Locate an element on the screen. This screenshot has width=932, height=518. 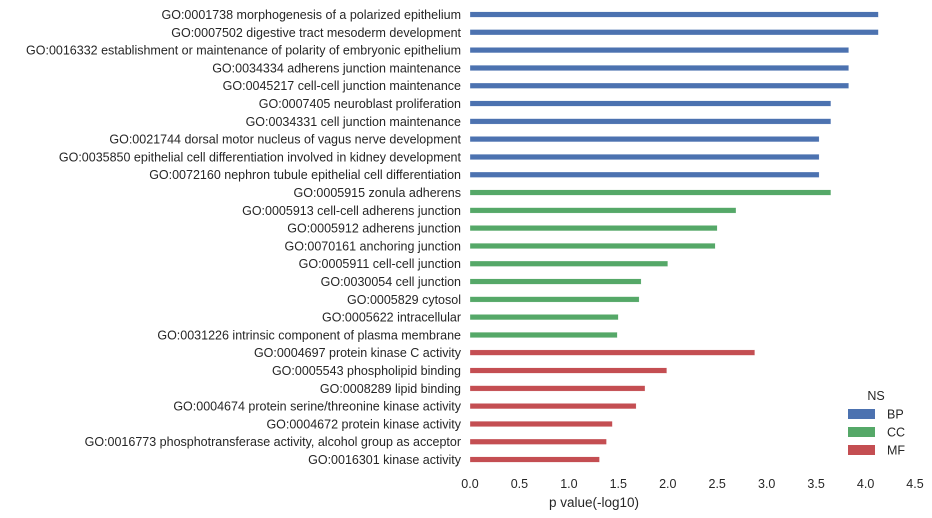
y-tick-label: GO:0005915 zonula adherens is located at coordinates (378, 193).